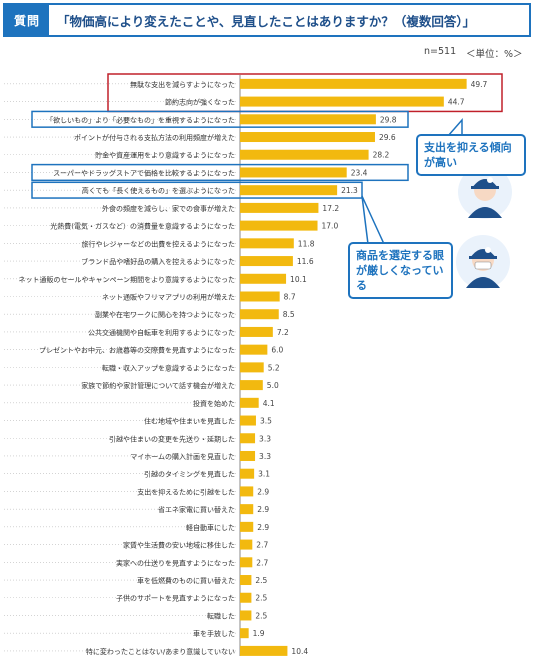  I want to click on value-label: 11.8, so click(306, 243).